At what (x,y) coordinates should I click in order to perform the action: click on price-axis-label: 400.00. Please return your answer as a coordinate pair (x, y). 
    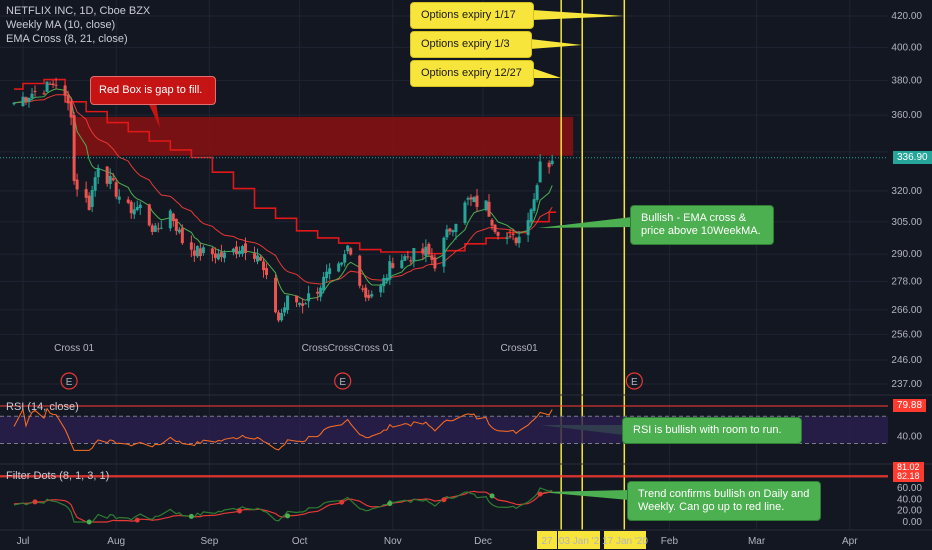
    Looking at the image, I should click on (906, 47).